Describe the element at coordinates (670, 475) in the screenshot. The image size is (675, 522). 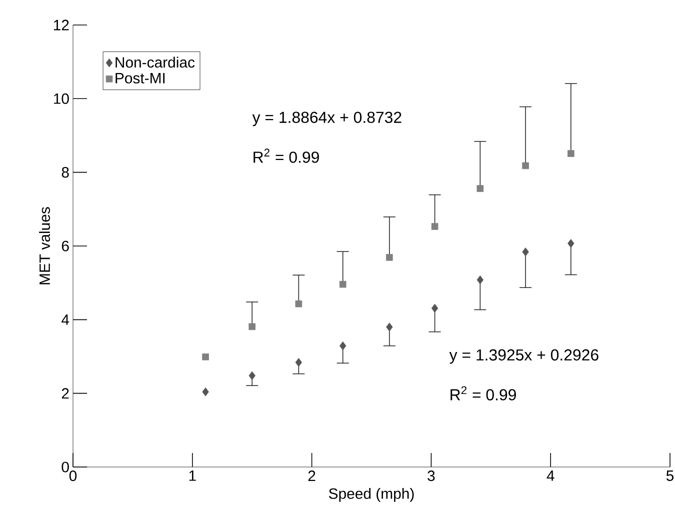
I see `x-tick-label: 5` at that location.